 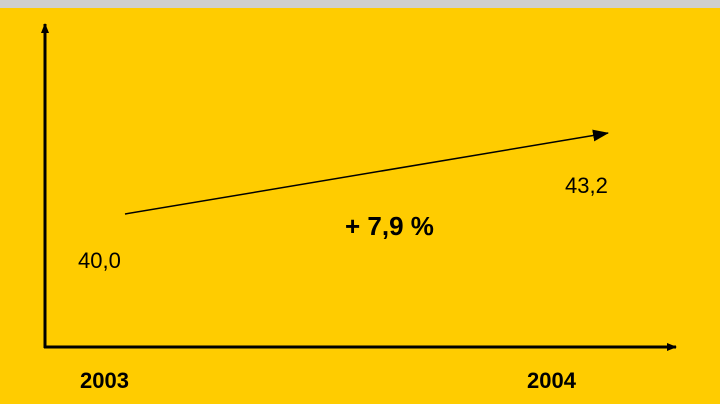 What do you see at coordinates (99, 260) in the screenshot?
I see `value-label: 40,0` at bounding box center [99, 260].